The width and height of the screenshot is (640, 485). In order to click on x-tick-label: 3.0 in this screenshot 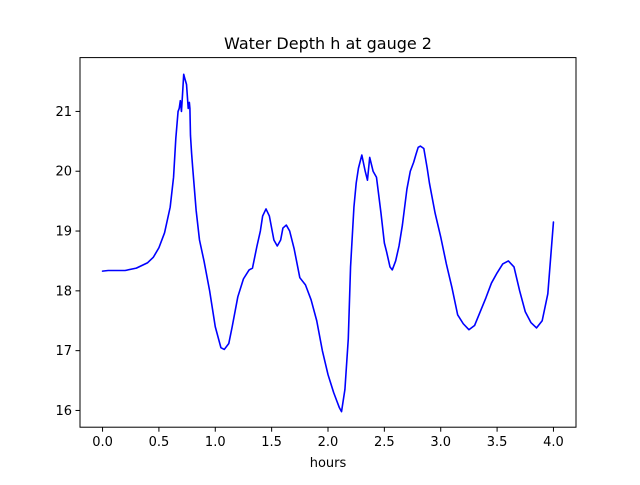, I will do `click(440, 442)`.